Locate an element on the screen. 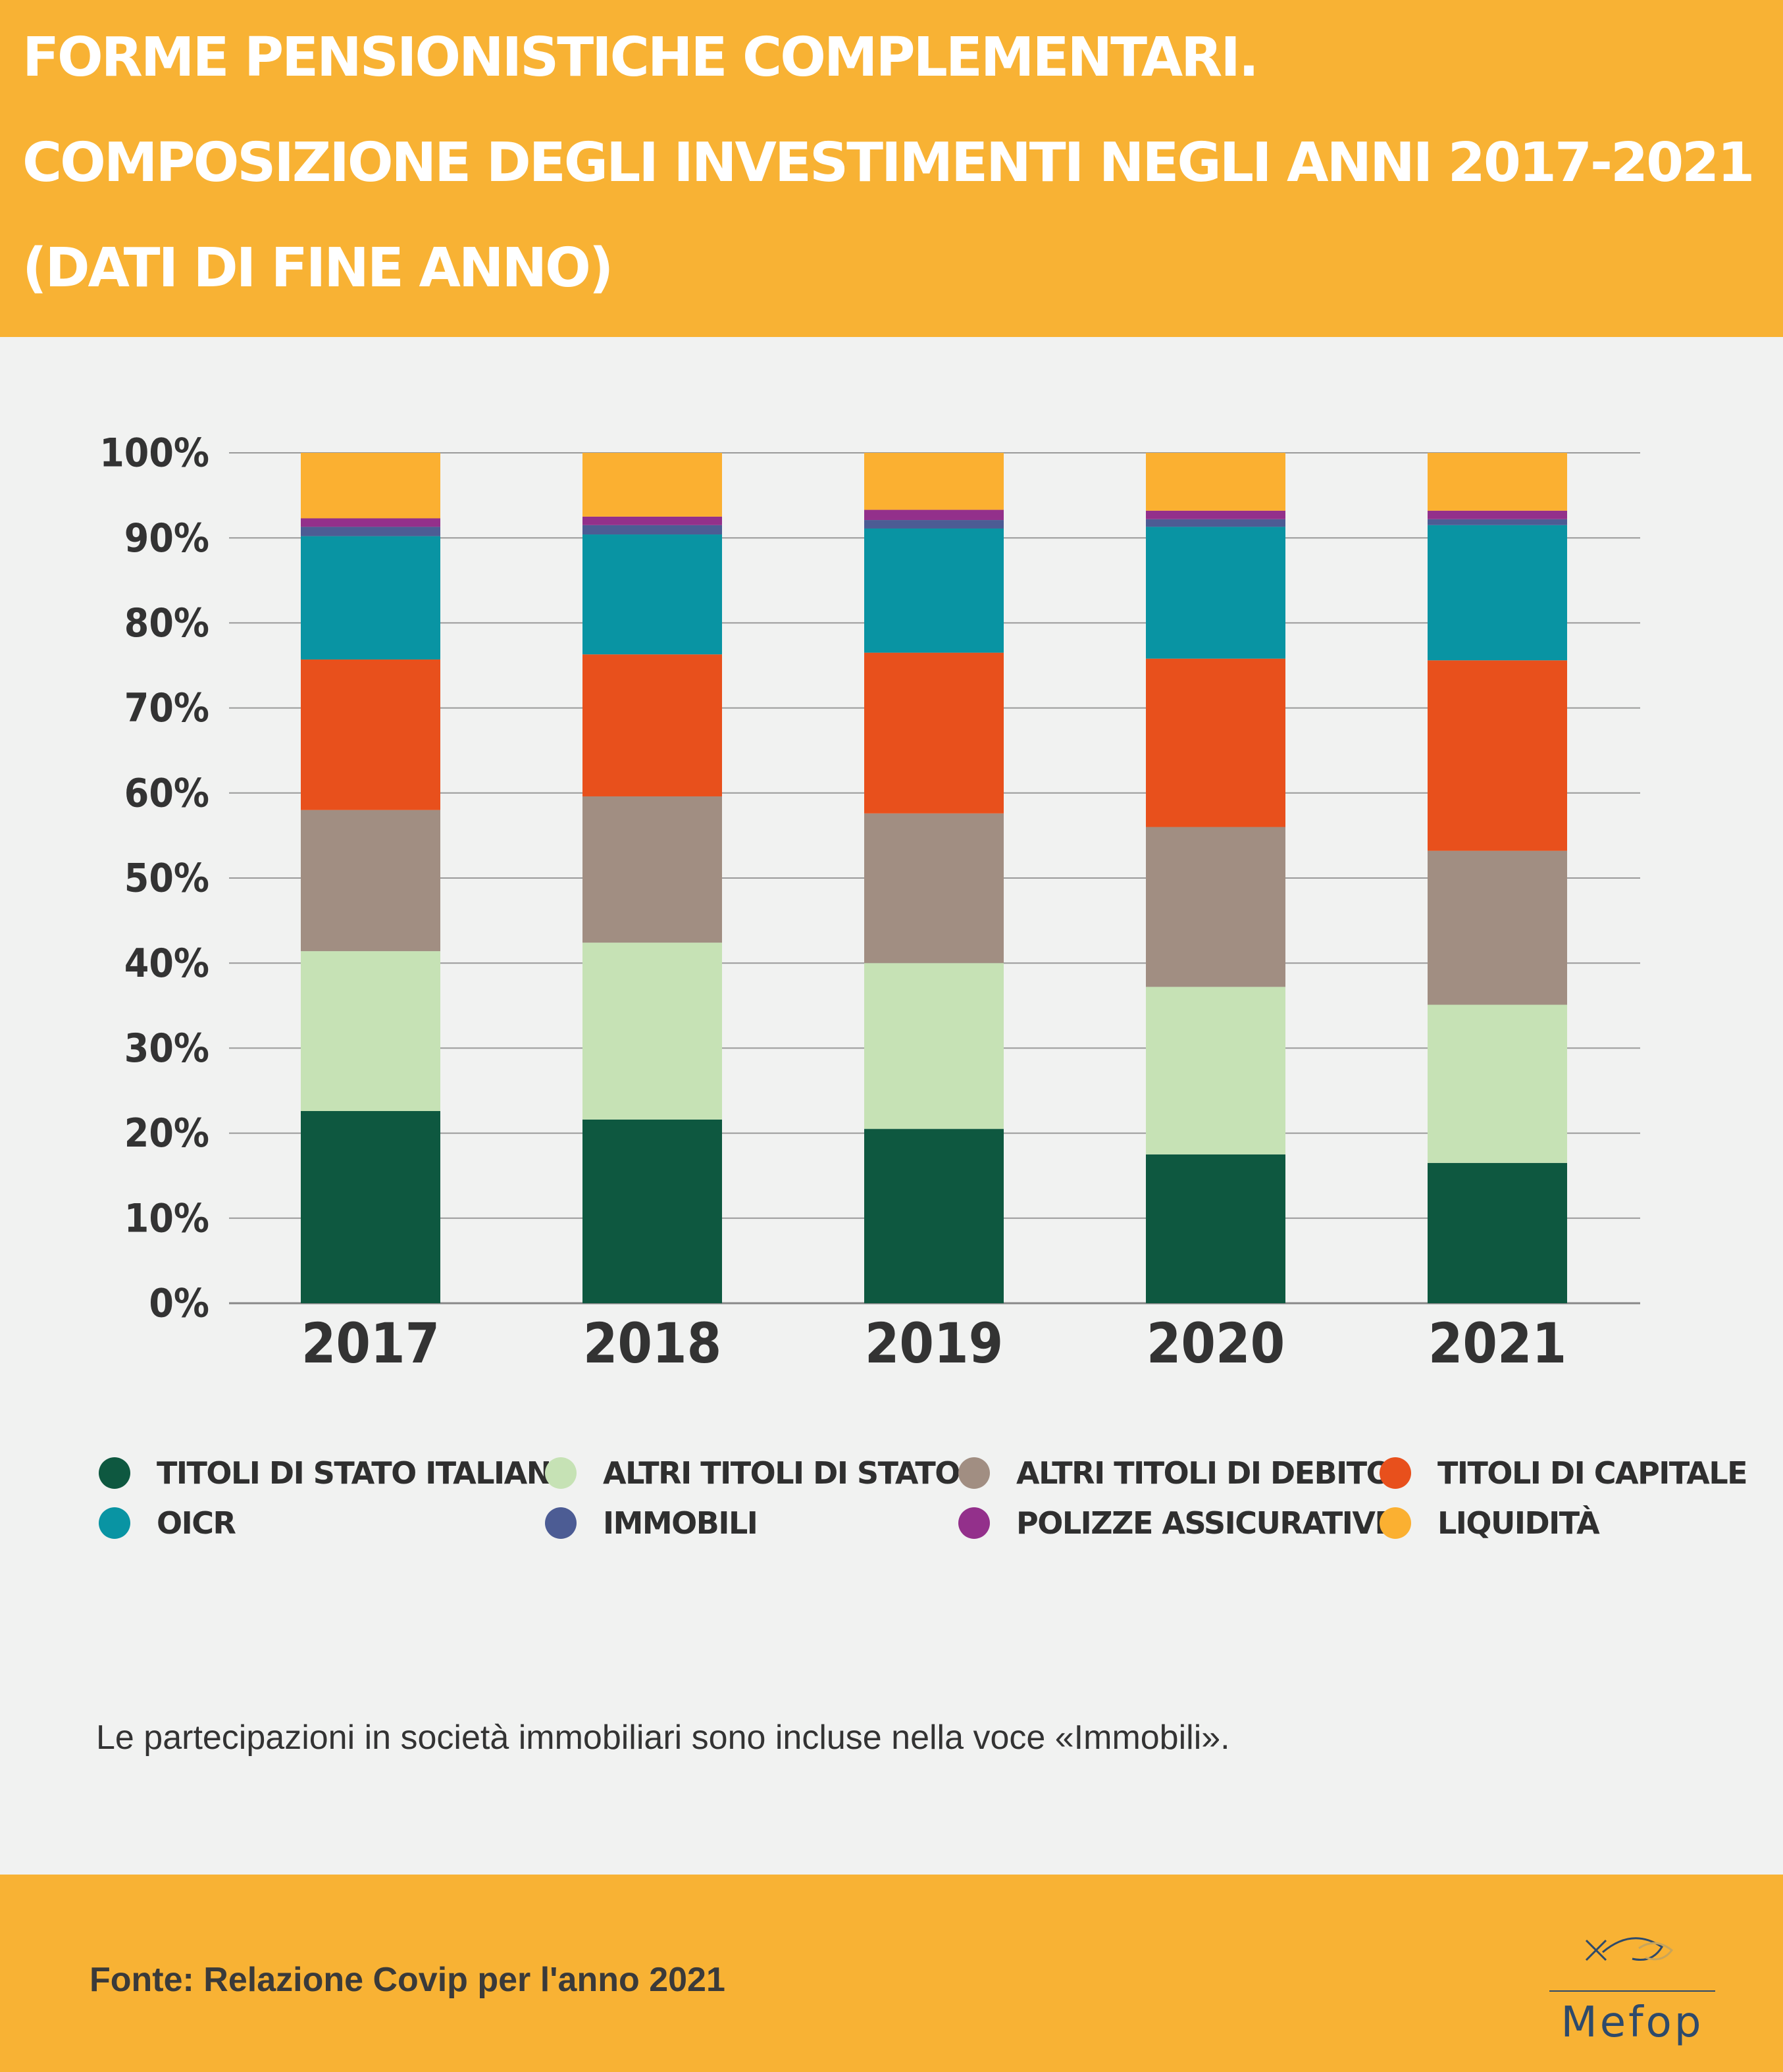 This screenshot has height=2072, width=1783. legend-label: OICR is located at coordinates (196, 1523).